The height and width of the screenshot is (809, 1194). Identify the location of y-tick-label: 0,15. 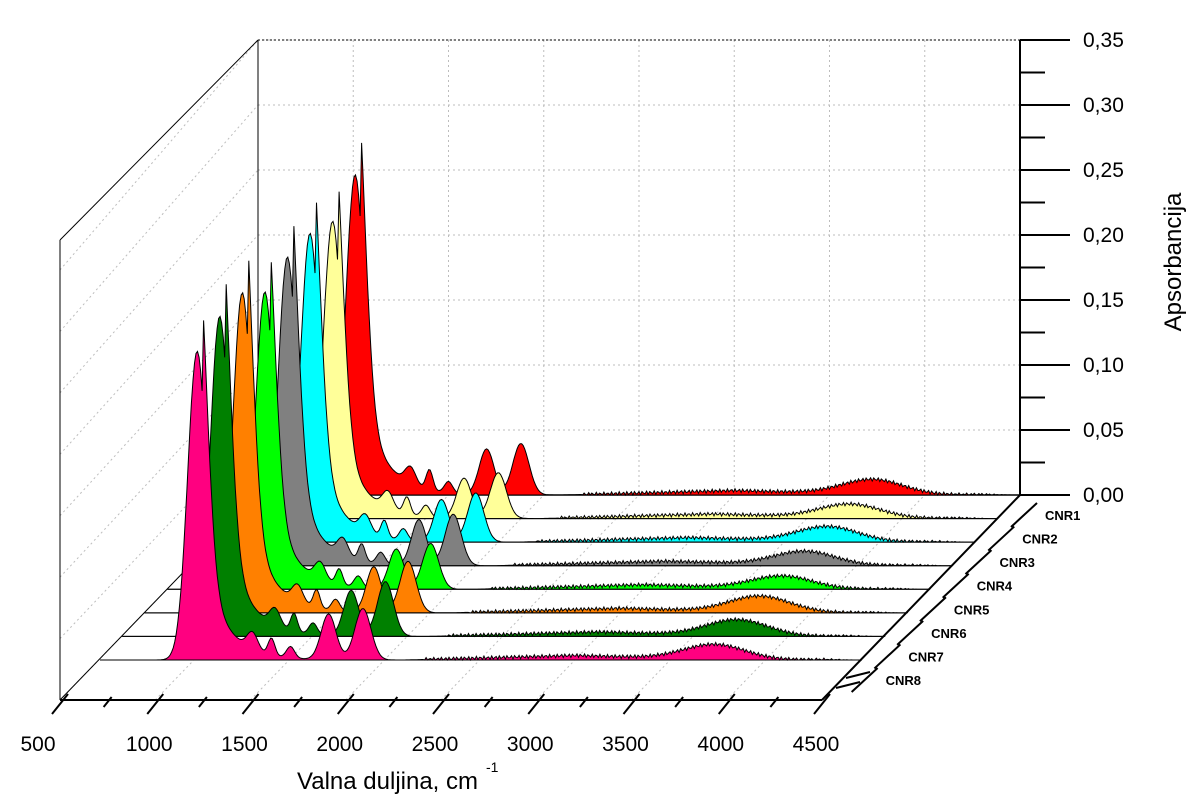
(1103, 300).